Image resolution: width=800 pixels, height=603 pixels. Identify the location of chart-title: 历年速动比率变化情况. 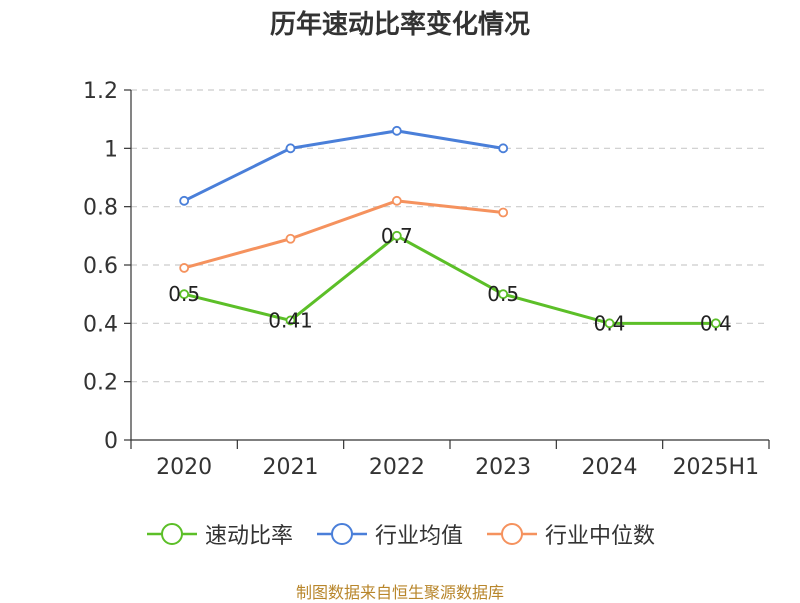
(399, 25).